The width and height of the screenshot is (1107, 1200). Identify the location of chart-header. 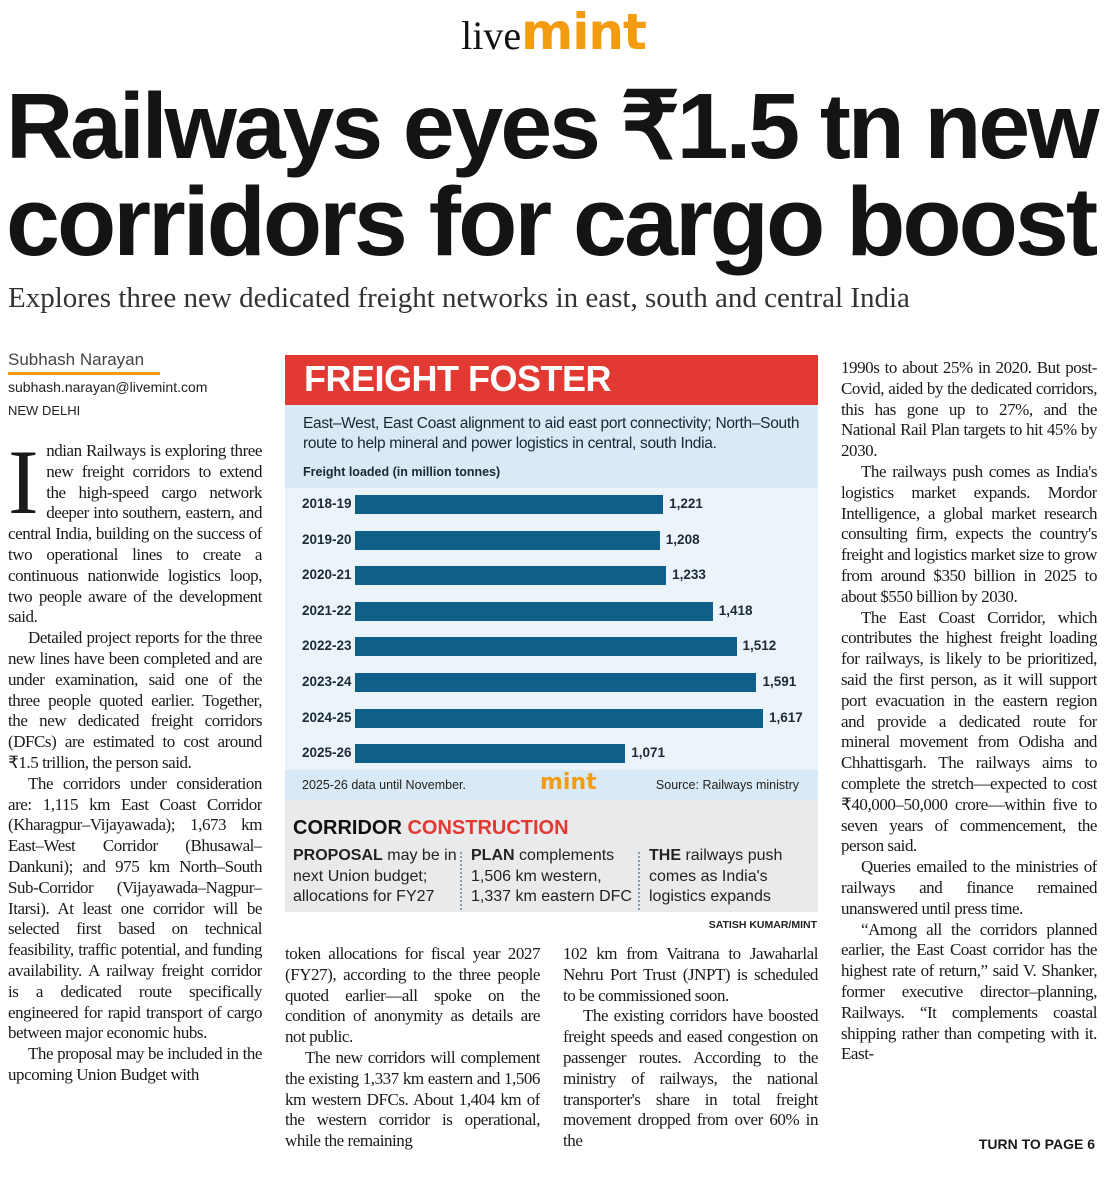
(551, 380).